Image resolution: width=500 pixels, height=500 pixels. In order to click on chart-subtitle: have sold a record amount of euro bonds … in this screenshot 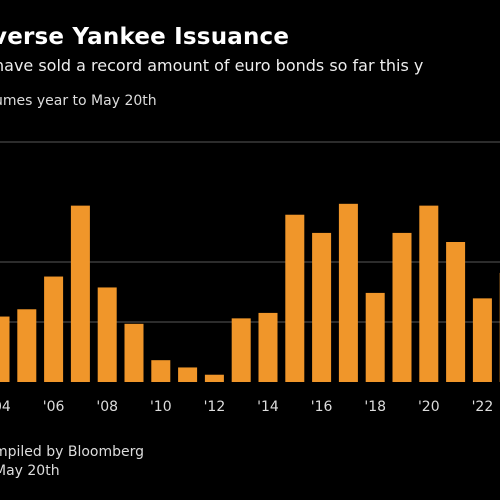, I will do `click(212, 65)`.